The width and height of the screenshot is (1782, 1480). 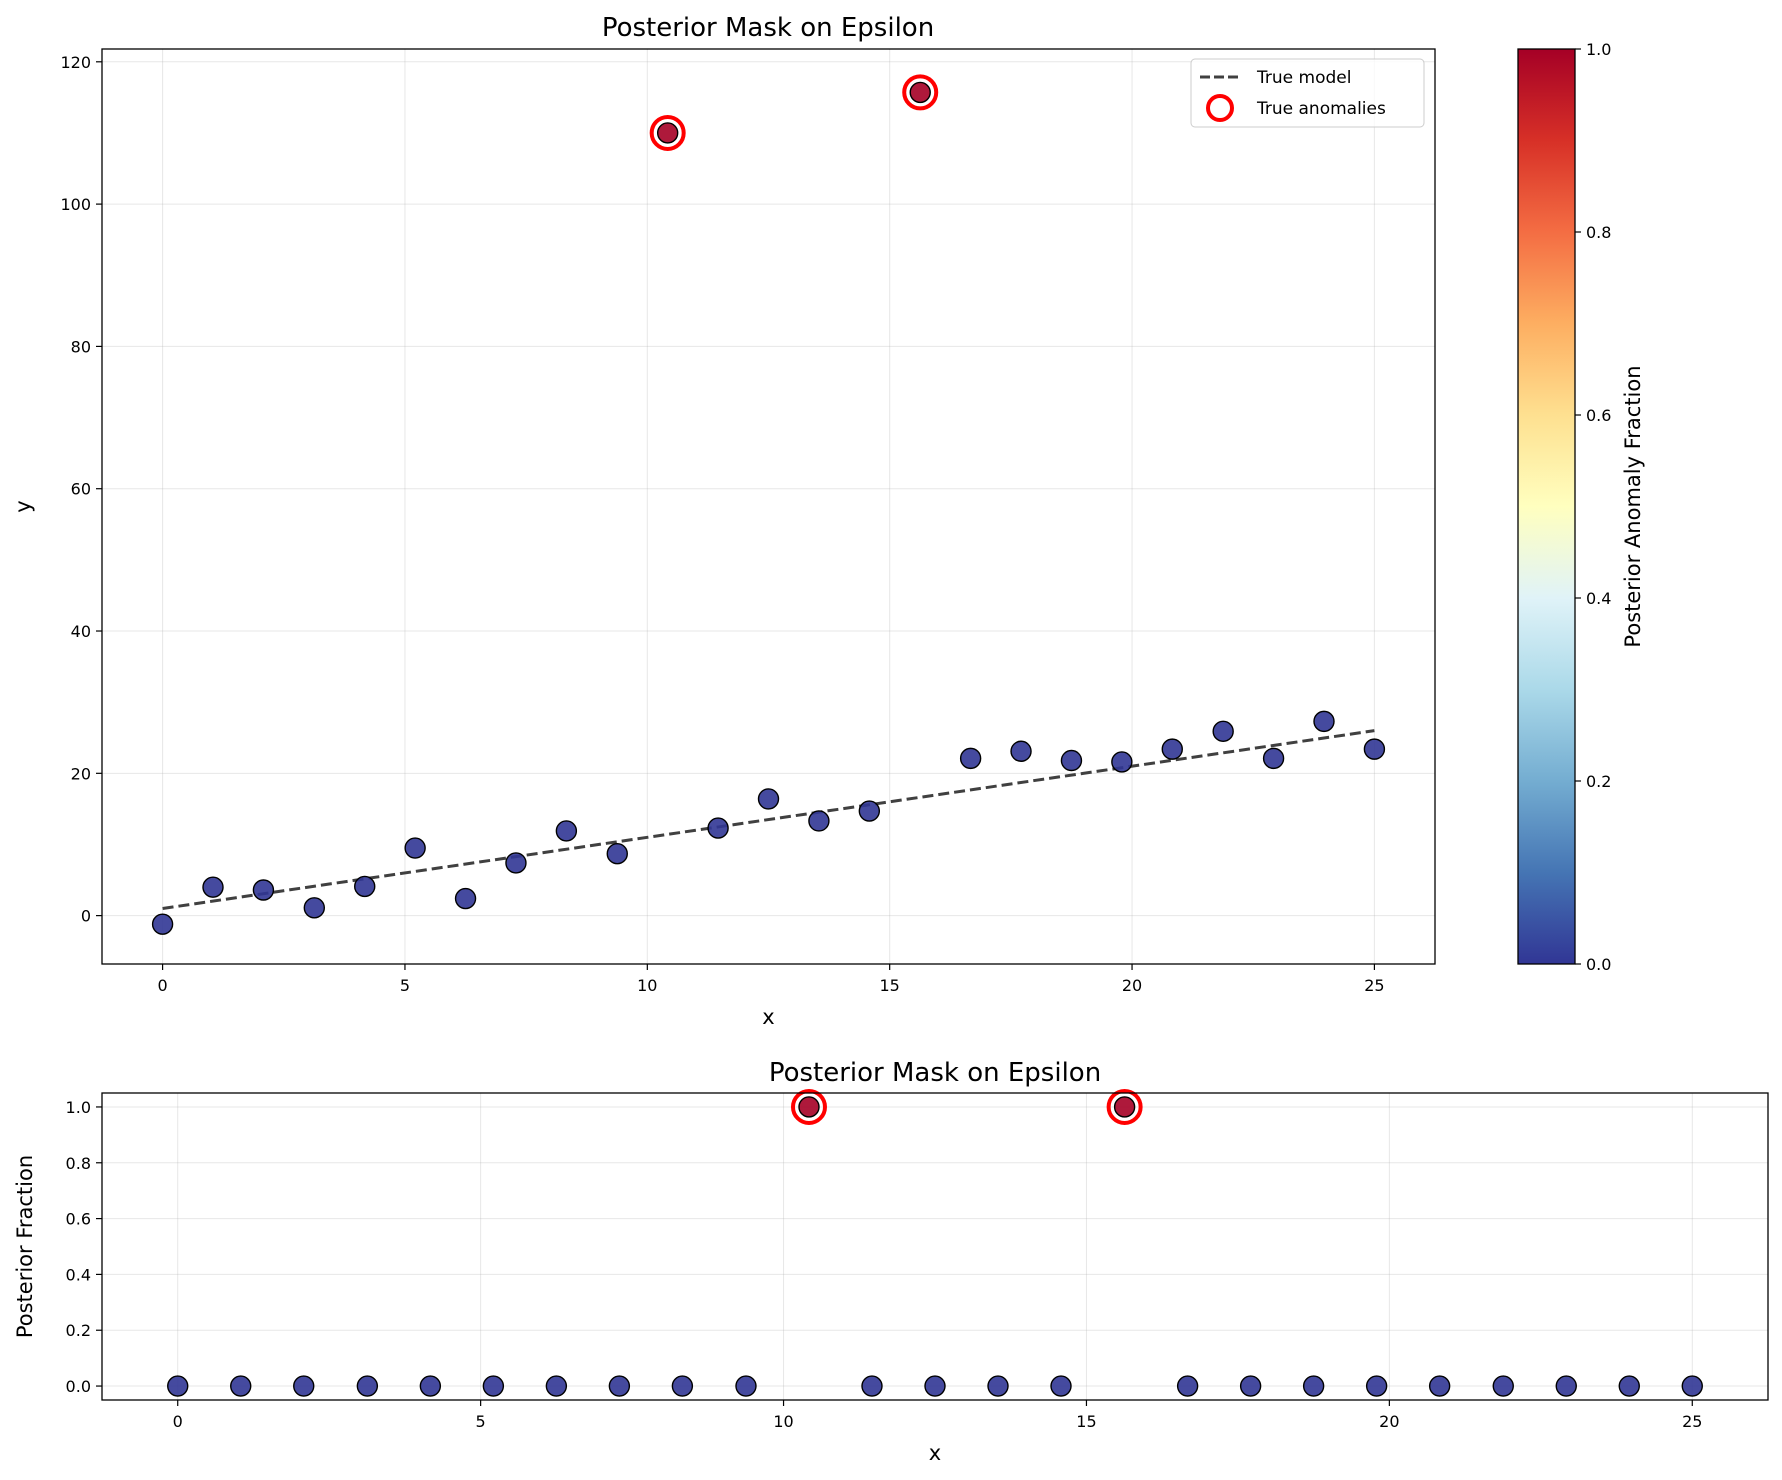 What do you see at coordinates (81, 346) in the screenshot?
I see `y-tick-label: 80` at bounding box center [81, 346].